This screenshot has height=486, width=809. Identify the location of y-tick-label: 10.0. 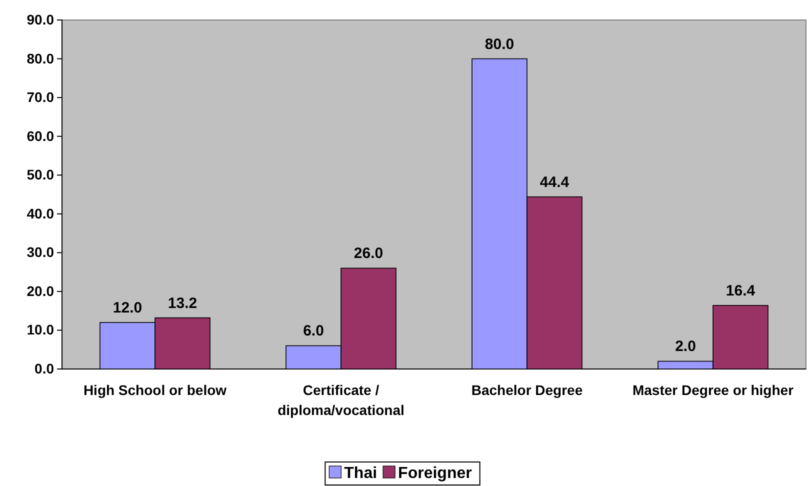
(40, 330).